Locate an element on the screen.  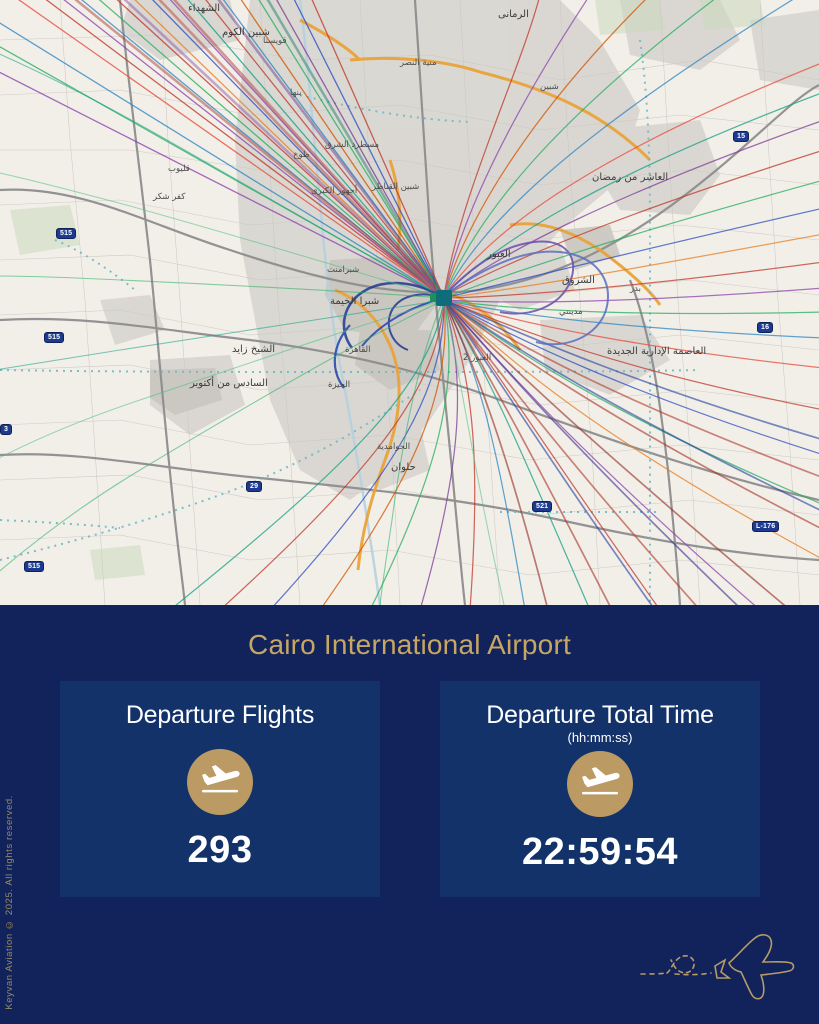
map-place-label: مسطرد الشرق is located at coordinates (352, 145).